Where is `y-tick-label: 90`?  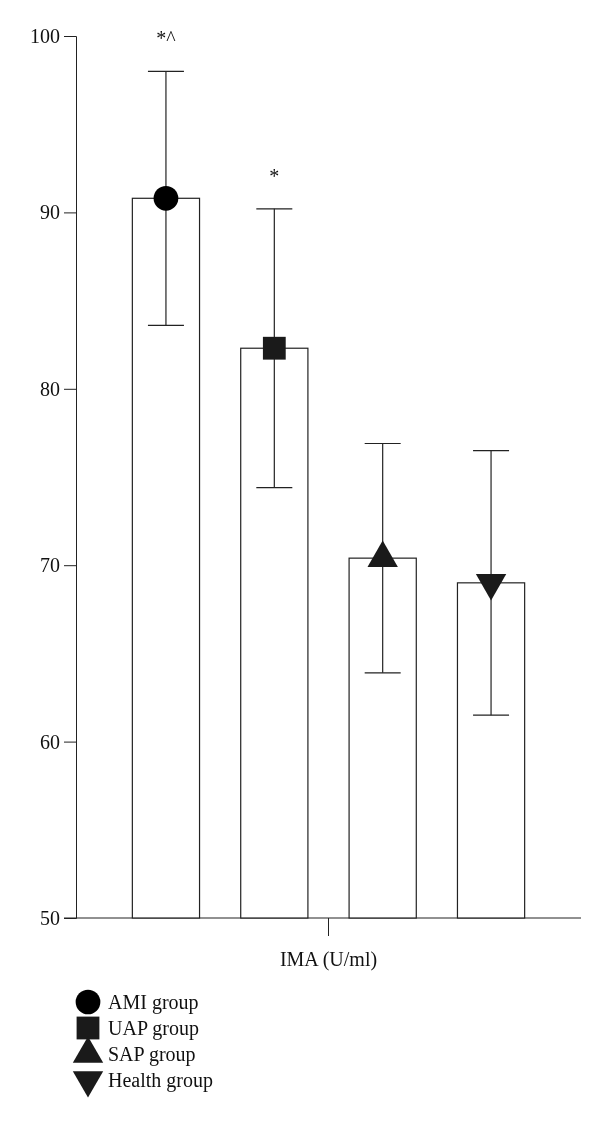
y-tick-label: 90 is located at coordinates (50, 212).